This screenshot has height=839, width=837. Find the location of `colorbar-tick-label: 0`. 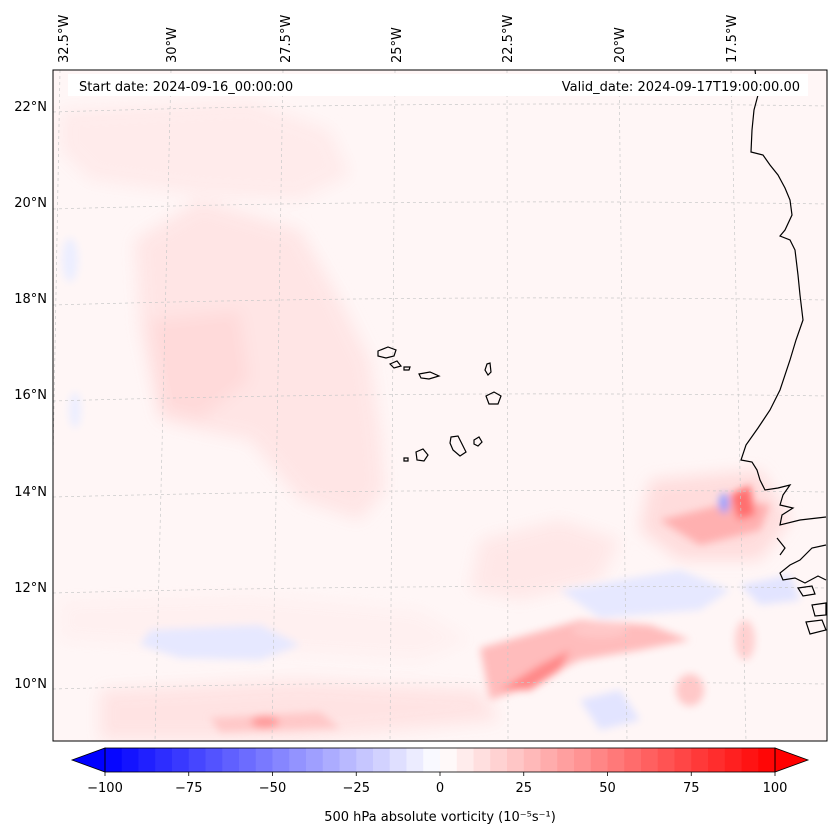

colorbar-tick-label: 0 is located at coordinates (440, 788).